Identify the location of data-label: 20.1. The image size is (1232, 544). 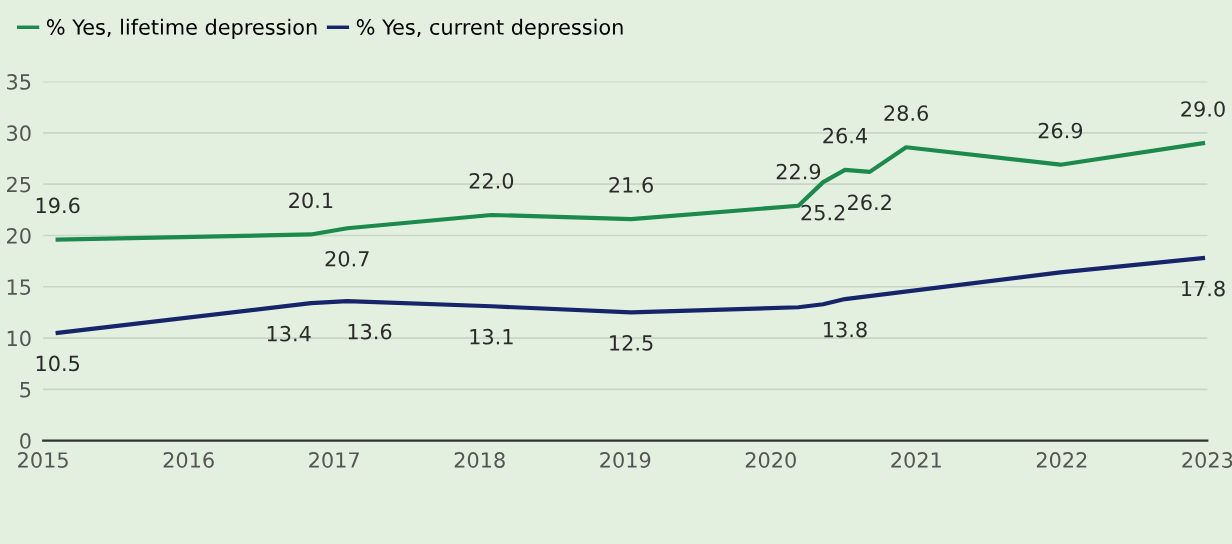
(311, 200).